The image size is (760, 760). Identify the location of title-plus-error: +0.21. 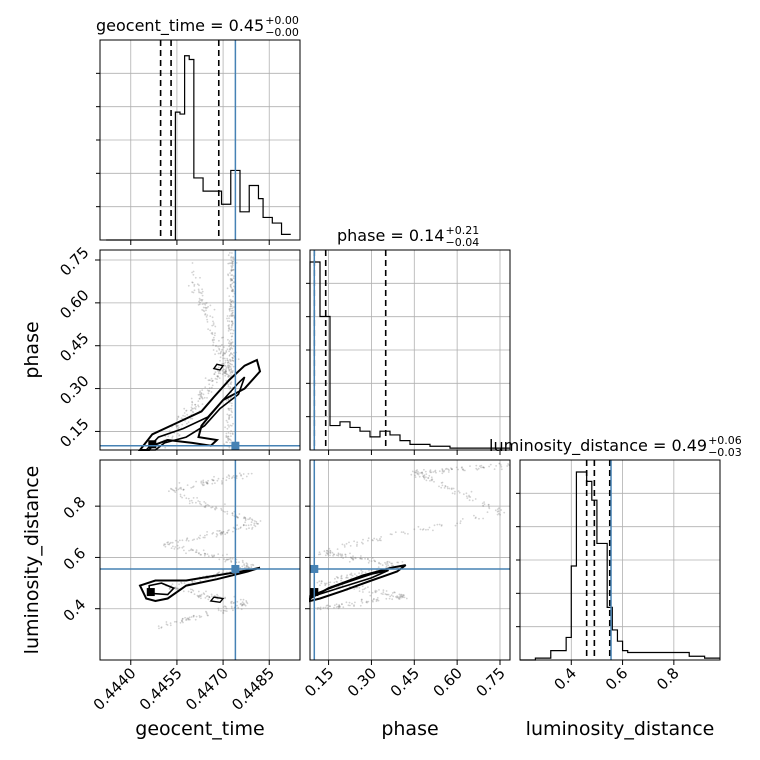
(462, 230).